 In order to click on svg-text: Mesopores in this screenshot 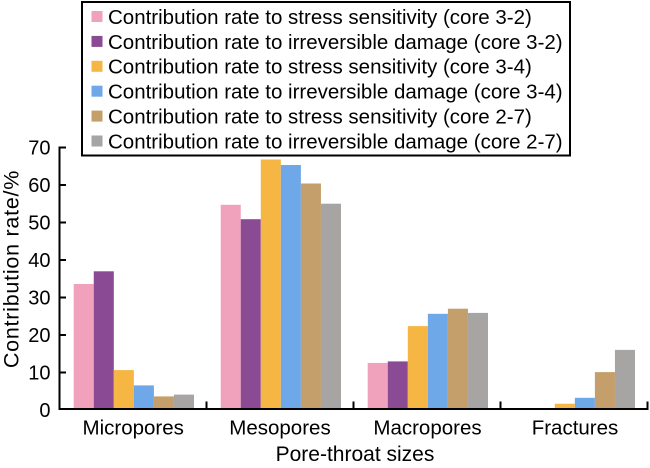, I will do `click(279, 427)`.